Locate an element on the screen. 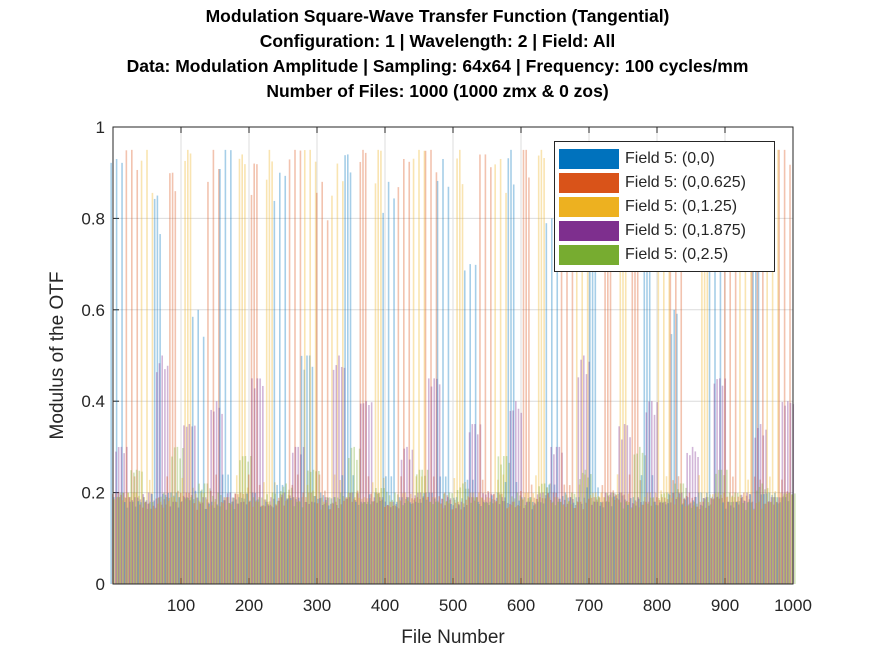  y-tick-label: 1 is located at coordinates (100, 127).